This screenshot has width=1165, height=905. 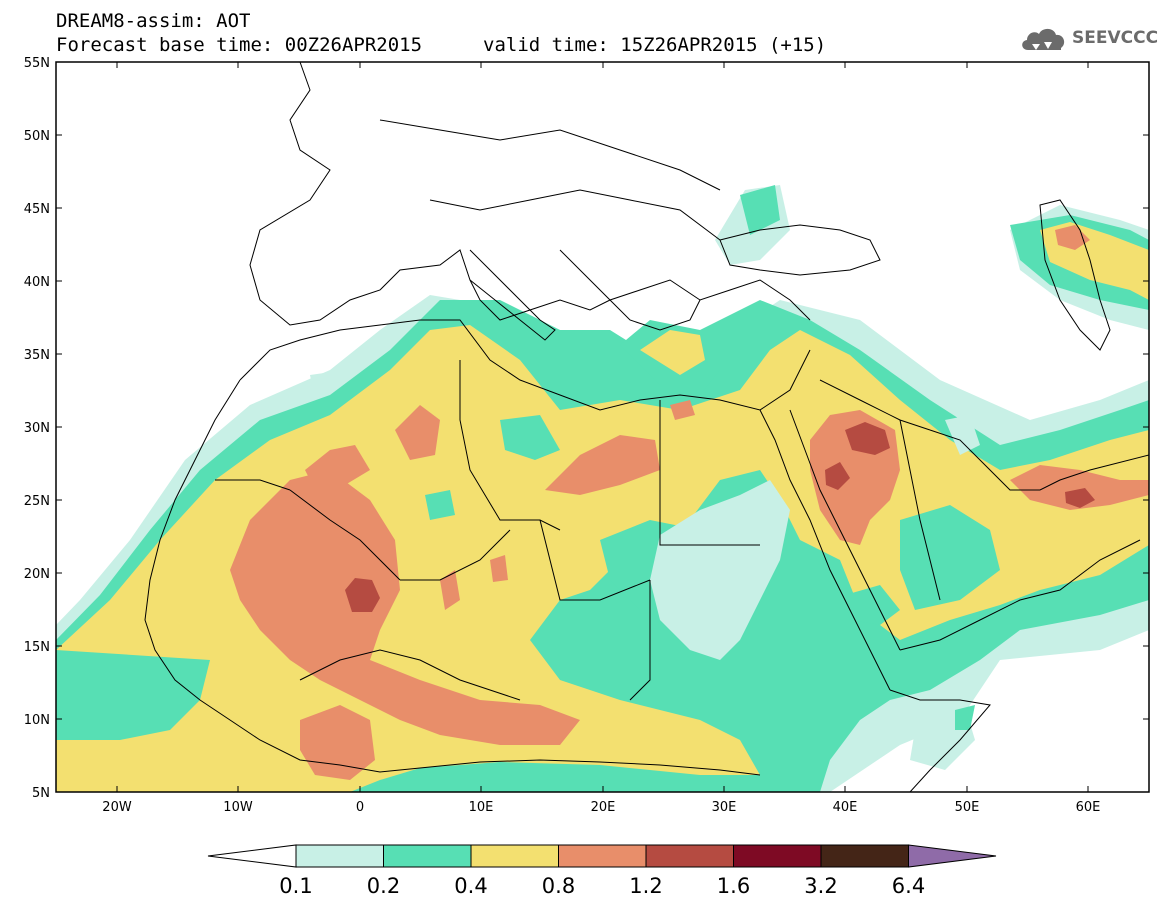 What do you see at coordinates (1115, 38) in the screenshot?
I see `logo-text: SEEVCCC` at bounding box center [1115, 38].